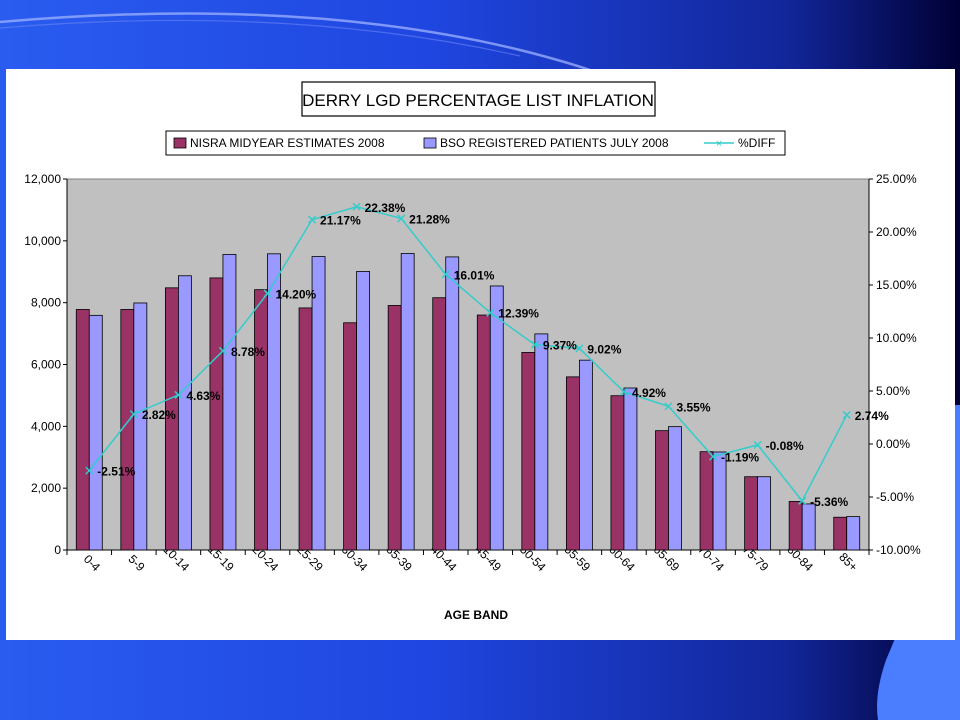  I want to click on y-tick-label-left: 0, so click(57, 550).